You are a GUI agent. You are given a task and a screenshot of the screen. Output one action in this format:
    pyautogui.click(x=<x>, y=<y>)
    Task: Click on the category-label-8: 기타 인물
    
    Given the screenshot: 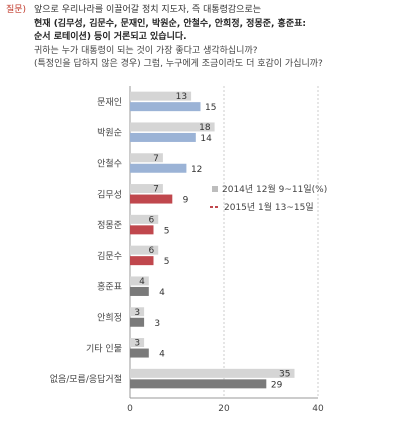 What is the action you would take?
    pyautogui.click(x=104, y=348)
    